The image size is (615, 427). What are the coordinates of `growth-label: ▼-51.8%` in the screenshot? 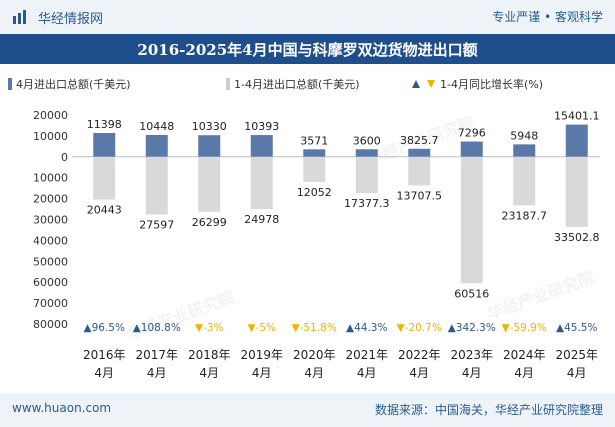 It's located at (314, 328).